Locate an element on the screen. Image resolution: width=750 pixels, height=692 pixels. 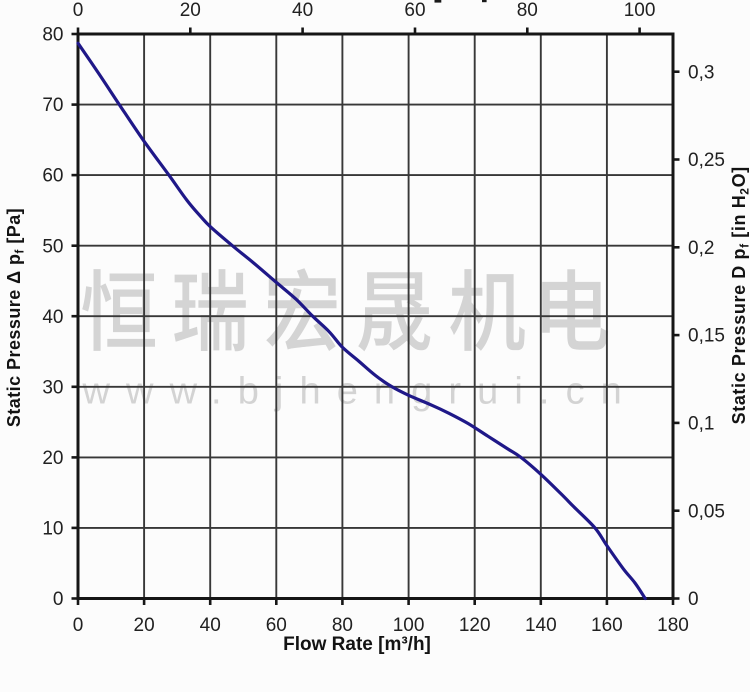
svg-text: 0,2 is located at coordinates (701, 248).